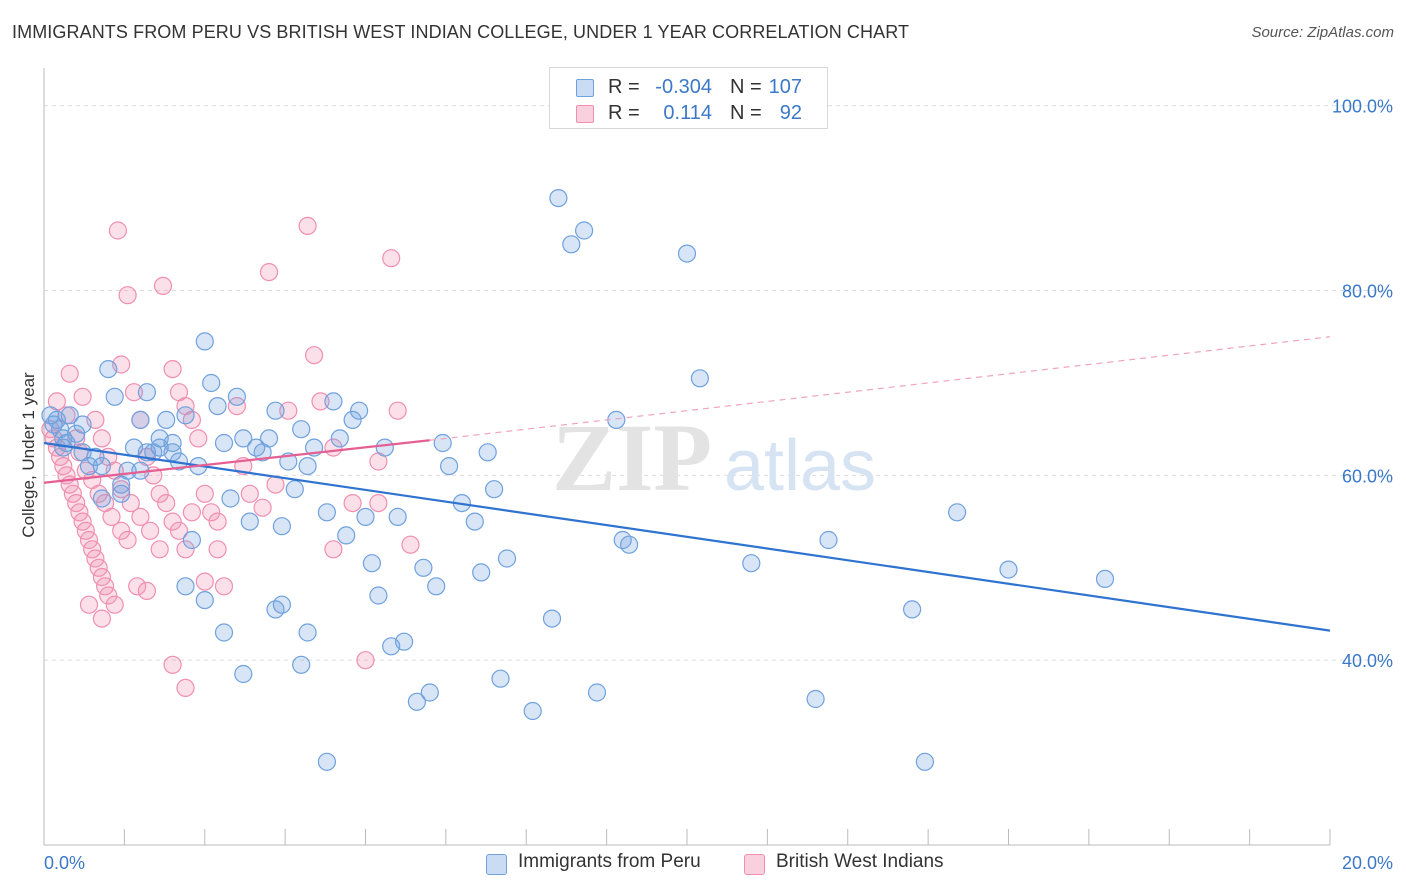  Describe the element at coordinates (688, 98) in the screenshot. I see `stats-legend: R = -0.304 N = 107 R = 0.114 N = 92` at that location.